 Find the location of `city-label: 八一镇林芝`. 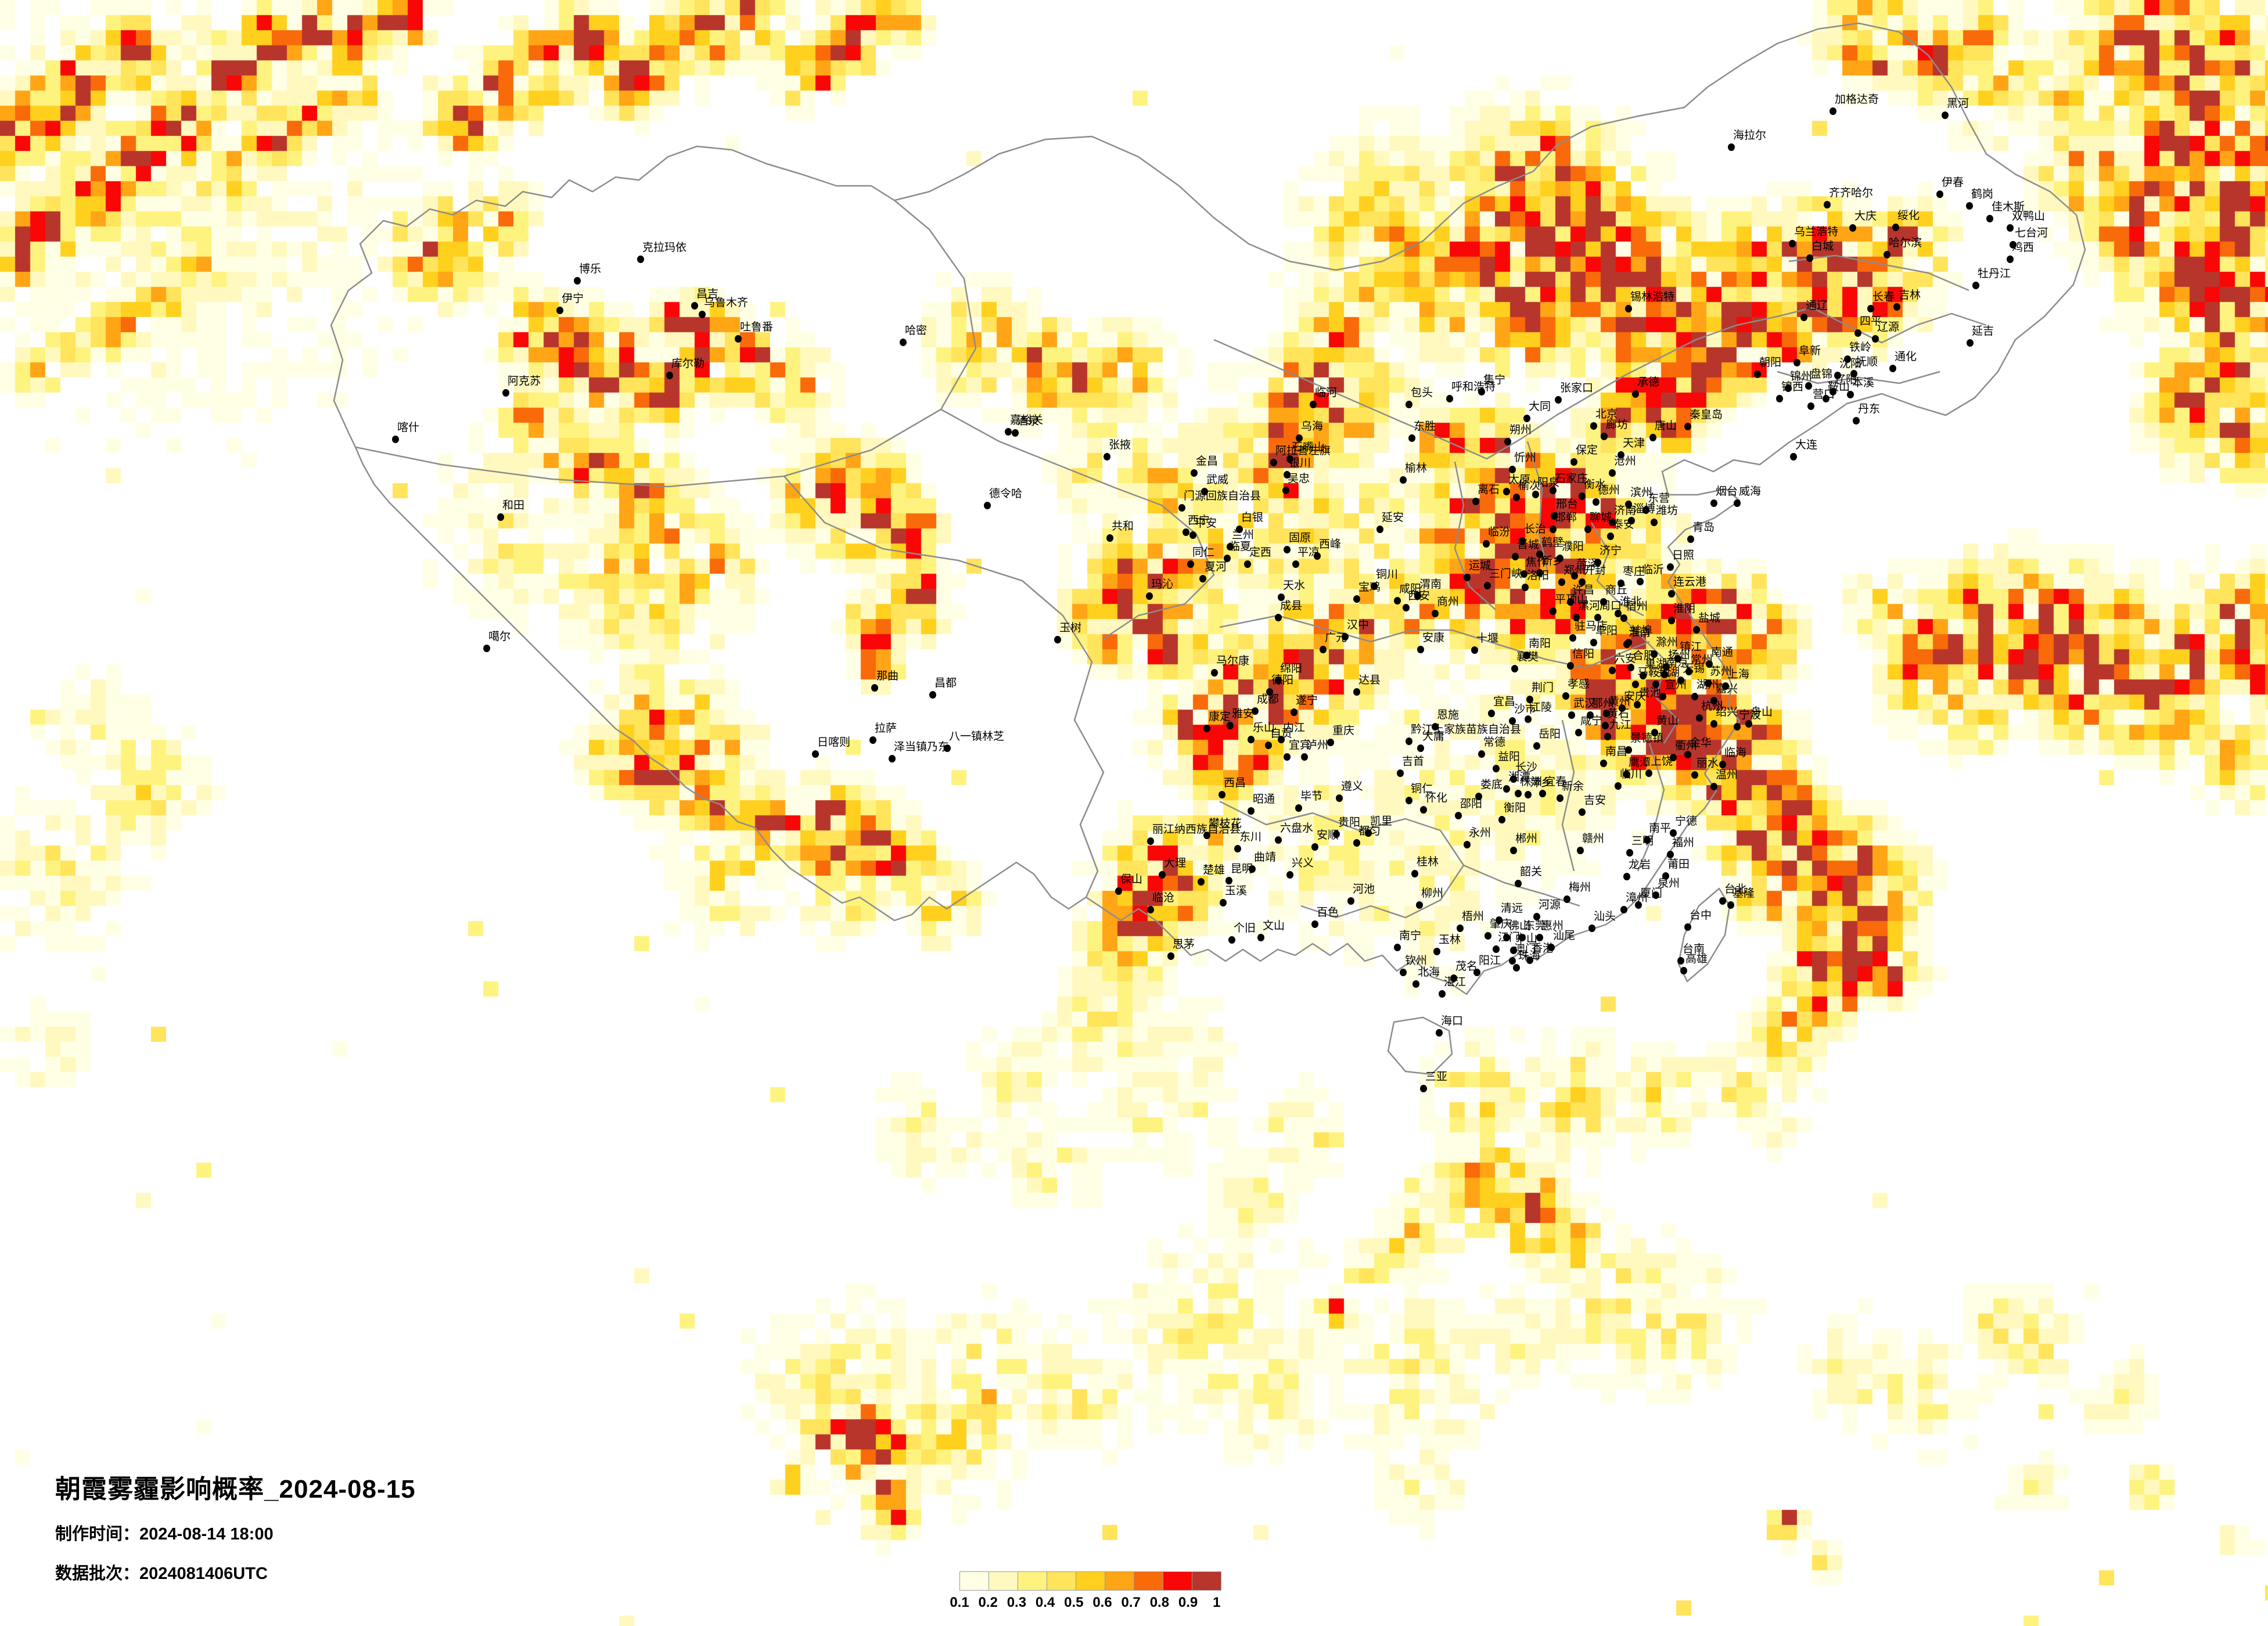

city-label: 八一镇林芝 is located at coordinates (977, 736).